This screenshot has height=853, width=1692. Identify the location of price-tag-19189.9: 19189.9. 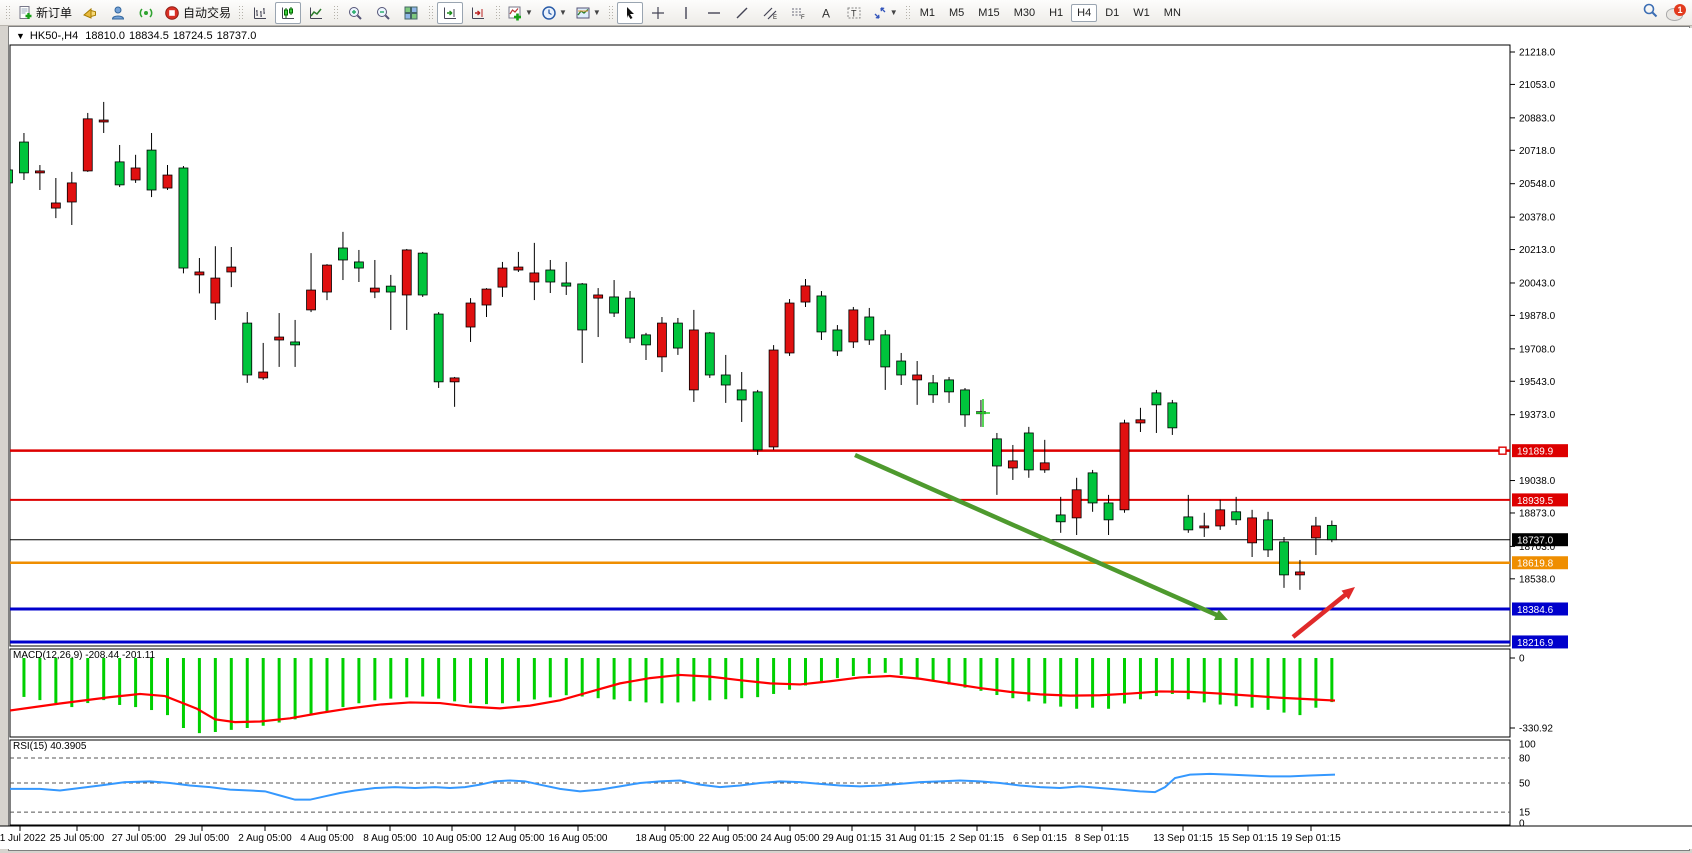
(1540, 451).